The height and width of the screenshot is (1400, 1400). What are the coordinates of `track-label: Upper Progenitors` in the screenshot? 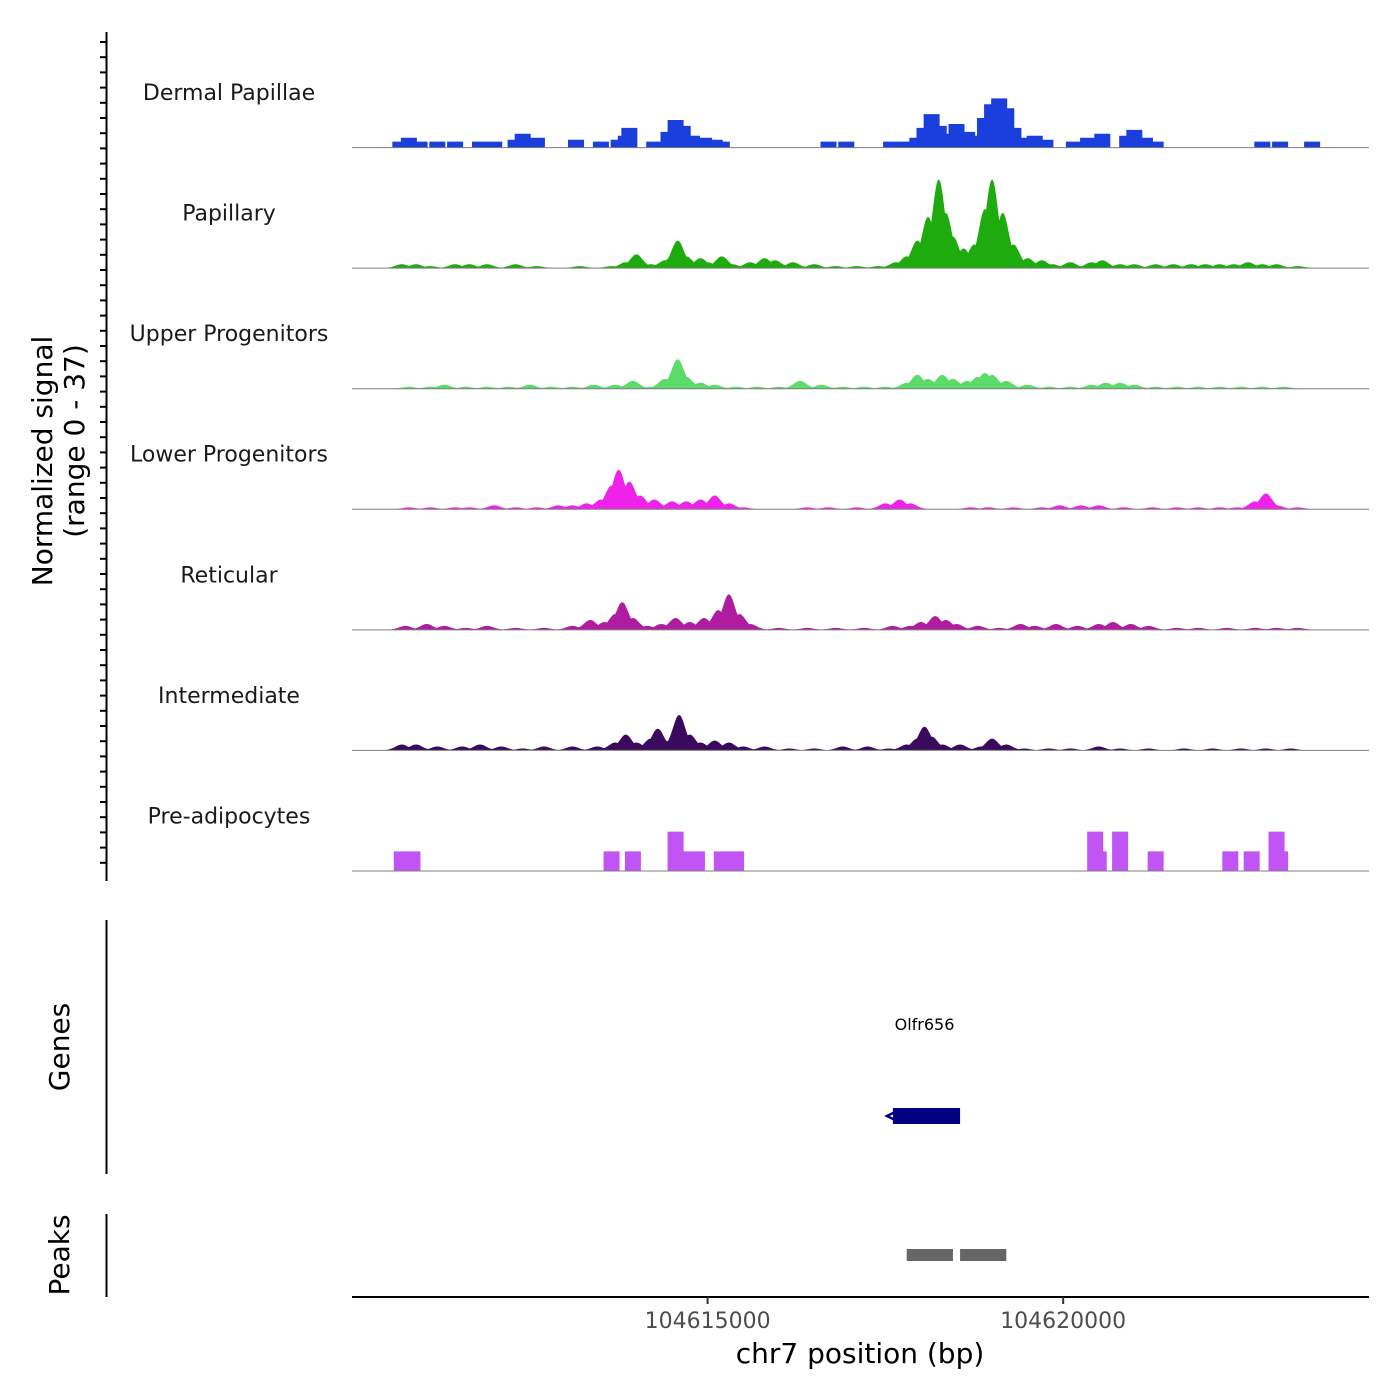 It's located at (229, 334).